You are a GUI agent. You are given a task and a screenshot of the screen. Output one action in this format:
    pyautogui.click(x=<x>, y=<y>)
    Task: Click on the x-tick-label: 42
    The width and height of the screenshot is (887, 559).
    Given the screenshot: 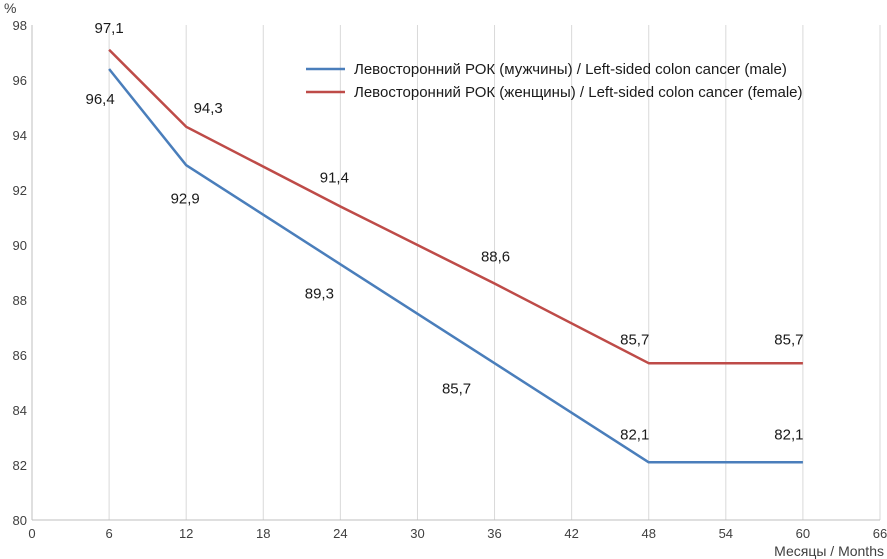 What is the action you would take?
    pyautogui.click(x=571, y=533)
    